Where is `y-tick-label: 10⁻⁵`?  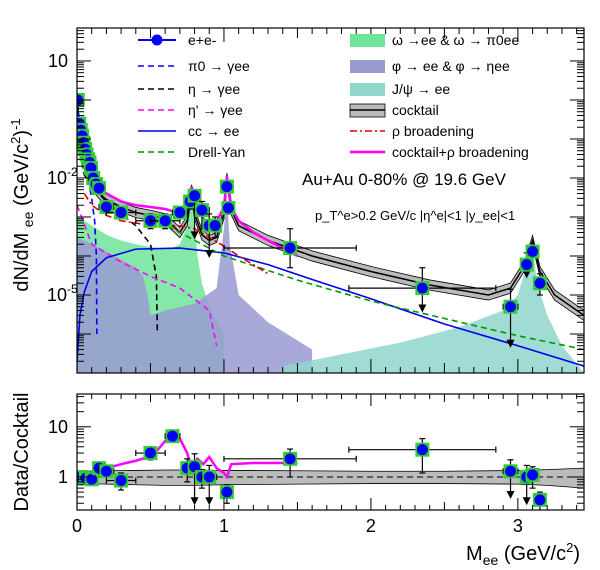
y-tick-label: 10⁻⁵ is located at coordinates (62, 293).